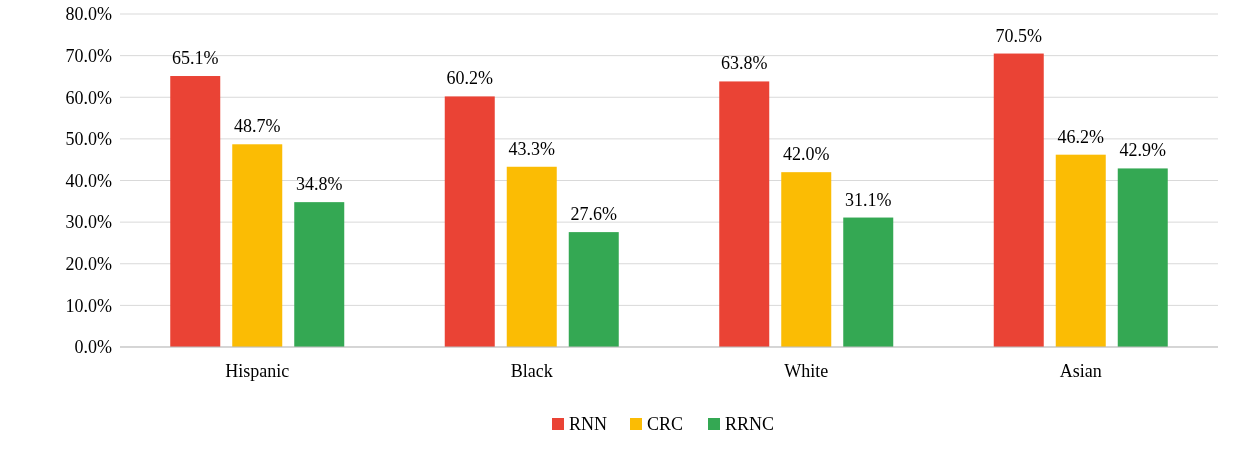  Describe the element at coordinates (88, 264) in the screenshot. I see `y-tick-label: 20.0%` at that location.